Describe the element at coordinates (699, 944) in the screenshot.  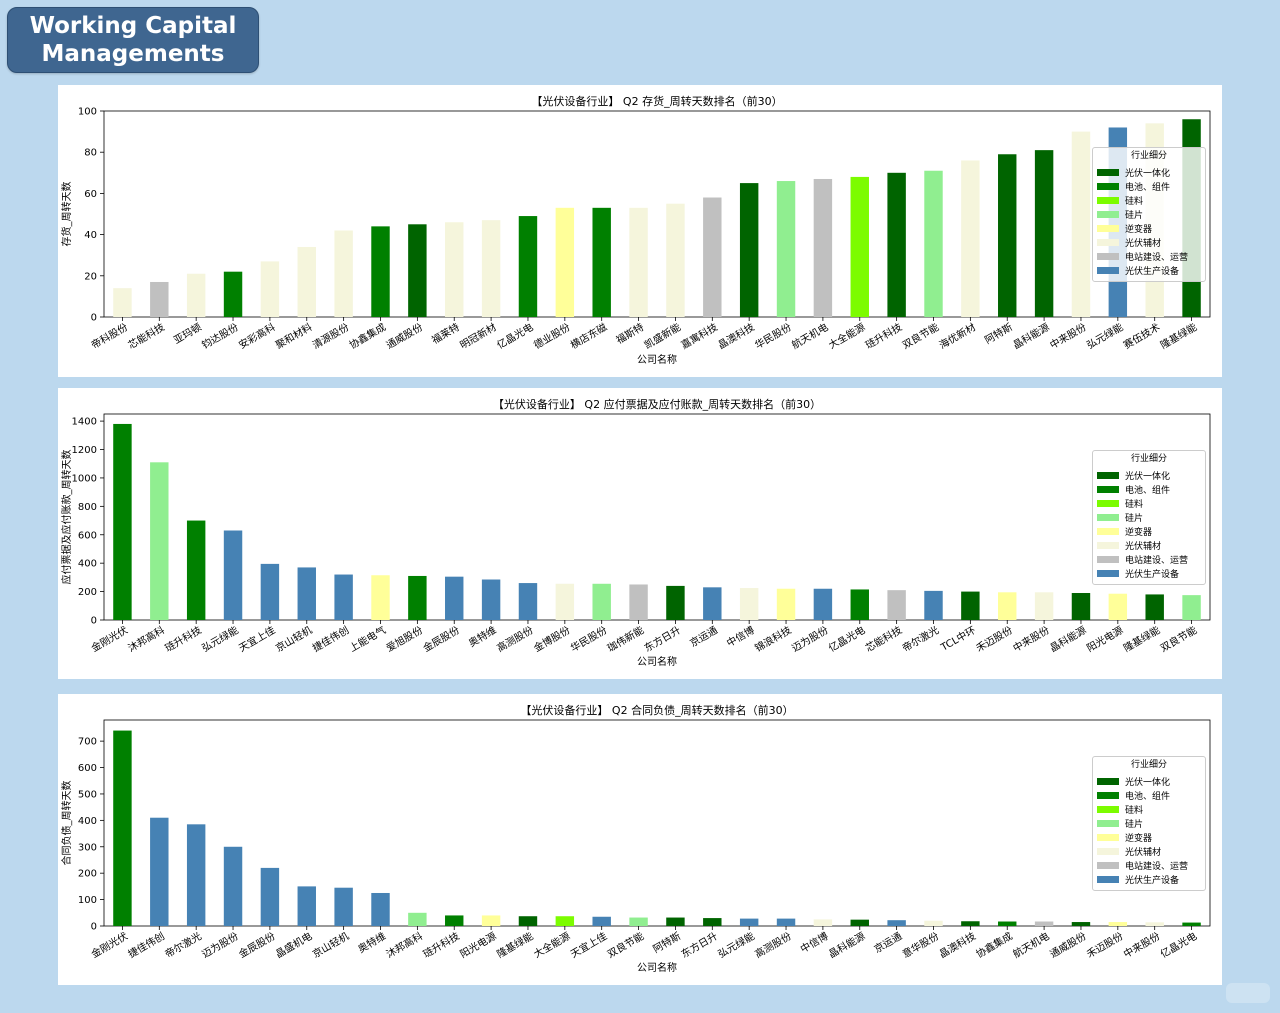
I see `x-tick-label: 东方日升` at that location.